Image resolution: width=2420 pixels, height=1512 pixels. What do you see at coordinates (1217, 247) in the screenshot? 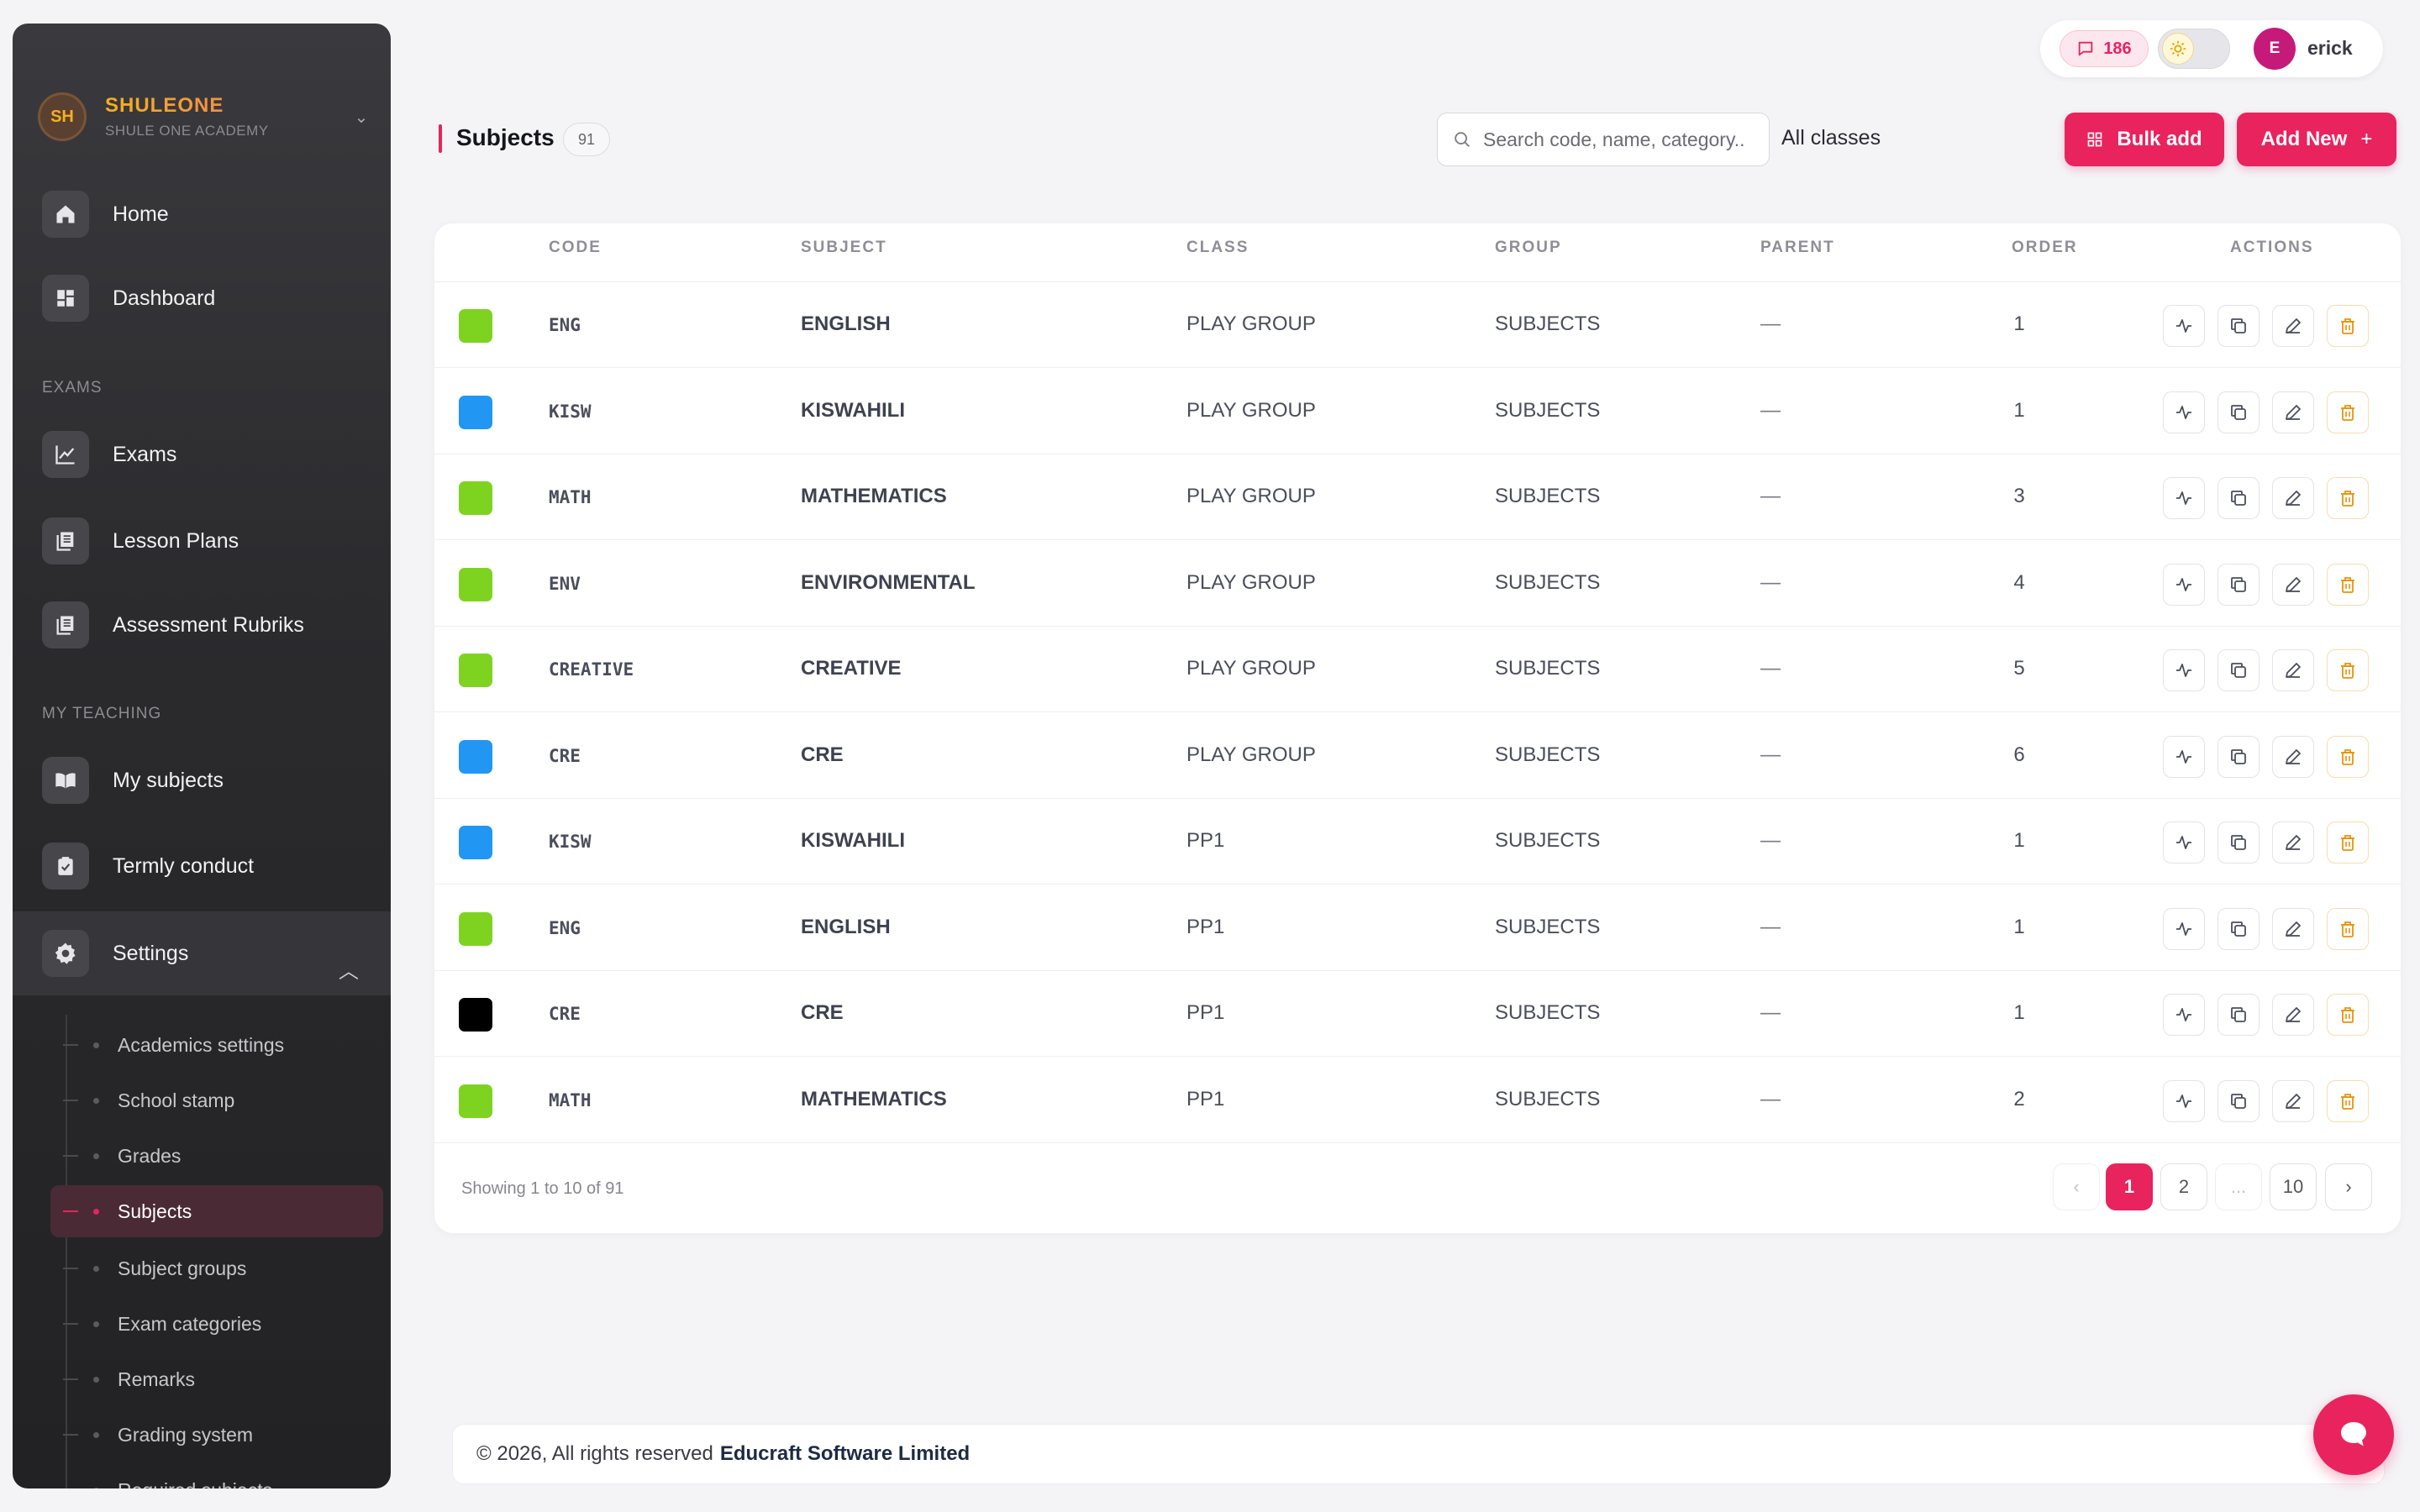
I see `column-header-class: CLASS` at bounding box center [1217, 247].